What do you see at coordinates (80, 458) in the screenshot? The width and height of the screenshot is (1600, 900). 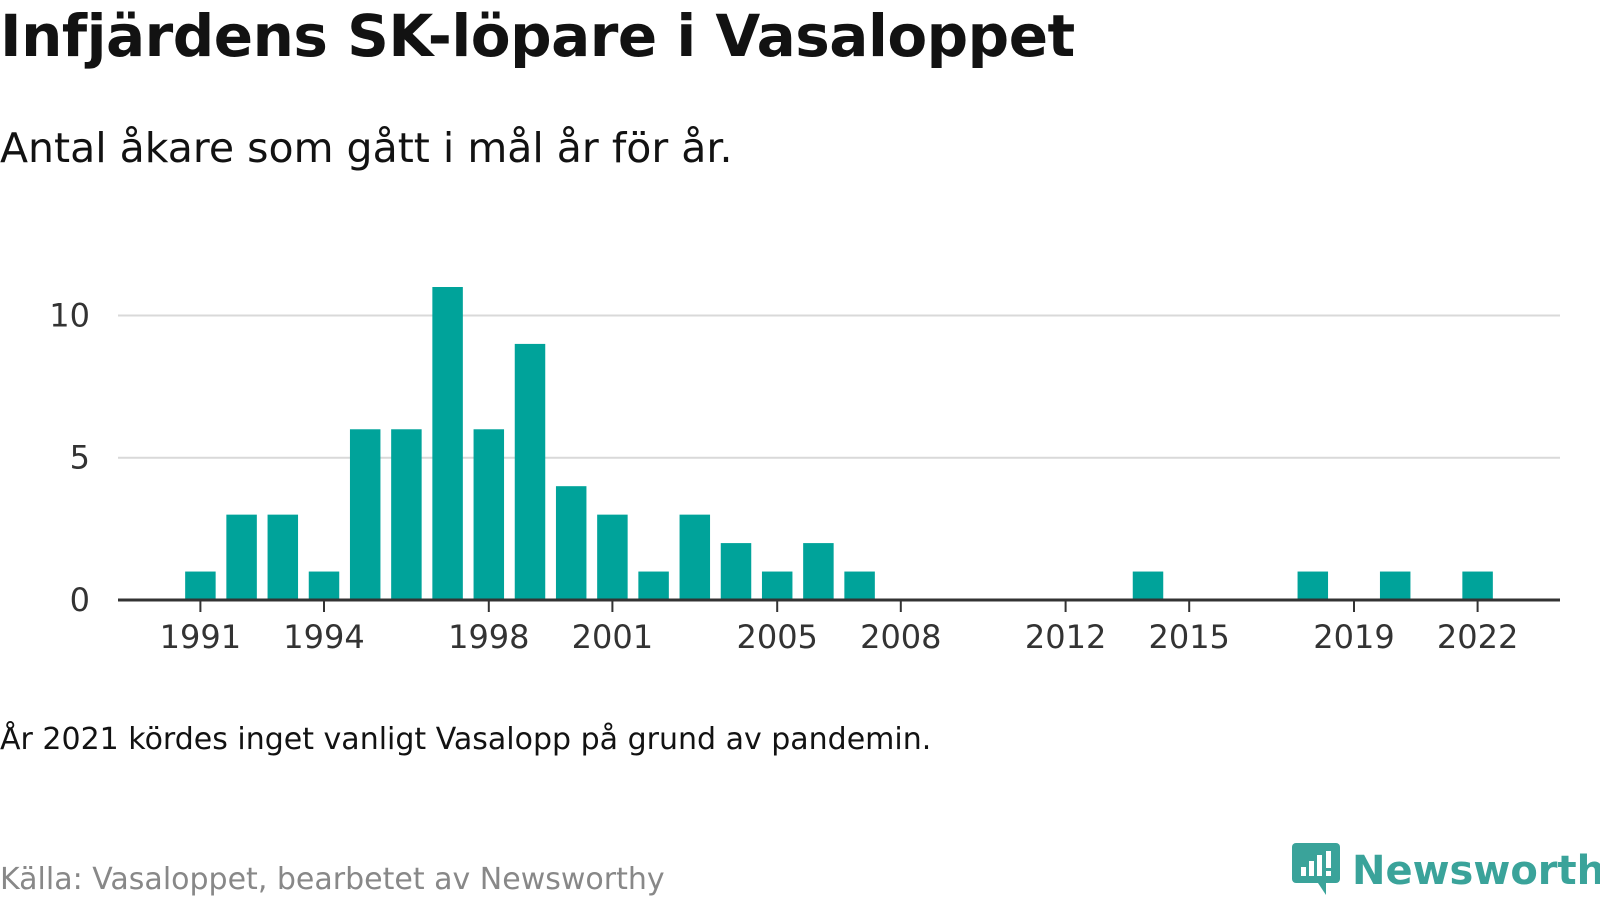 I see `y-tick-label: 5` at bounding box center [80, 458].